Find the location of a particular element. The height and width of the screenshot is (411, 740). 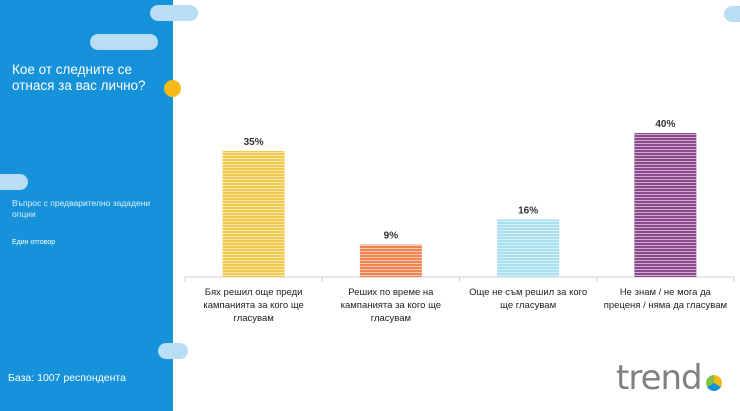

base-respondents-text: База: 1007 респондента is located at coordinates (67, 378).